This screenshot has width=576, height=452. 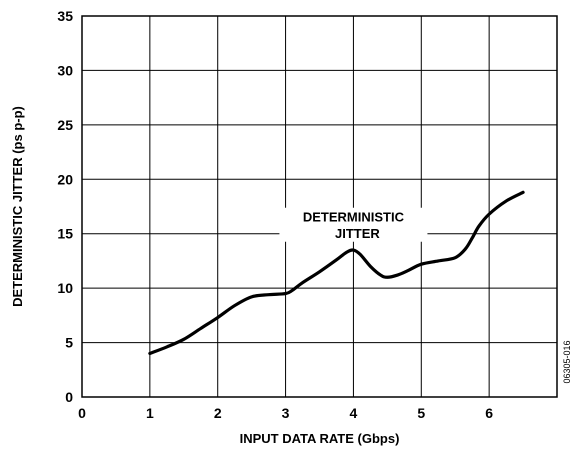 I want to click on y-axis-title: DETERMINISTIC JITTER (ps p-p), so click(x=17, y=206).